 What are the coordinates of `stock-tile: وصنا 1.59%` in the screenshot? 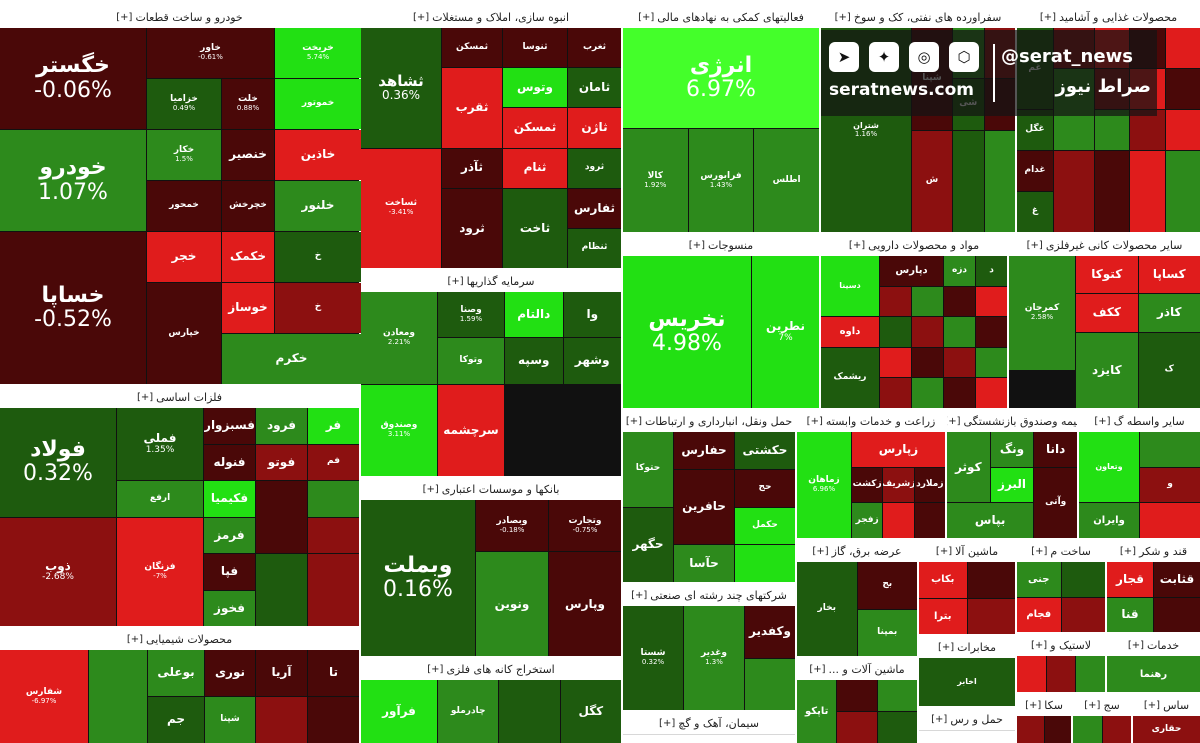 It's located at (471, 315).